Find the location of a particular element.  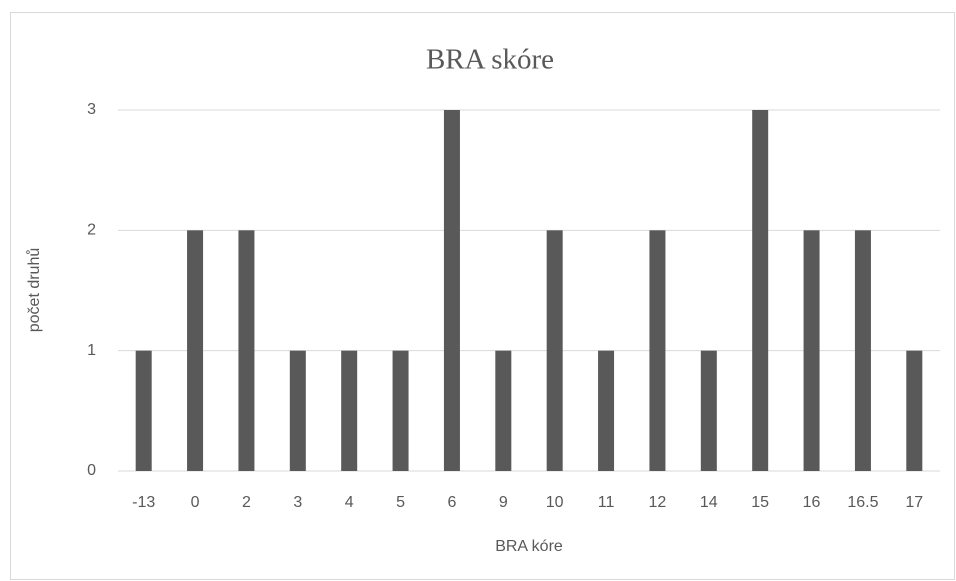

x-tick-label: 4 is located at coordinates (349, 502).